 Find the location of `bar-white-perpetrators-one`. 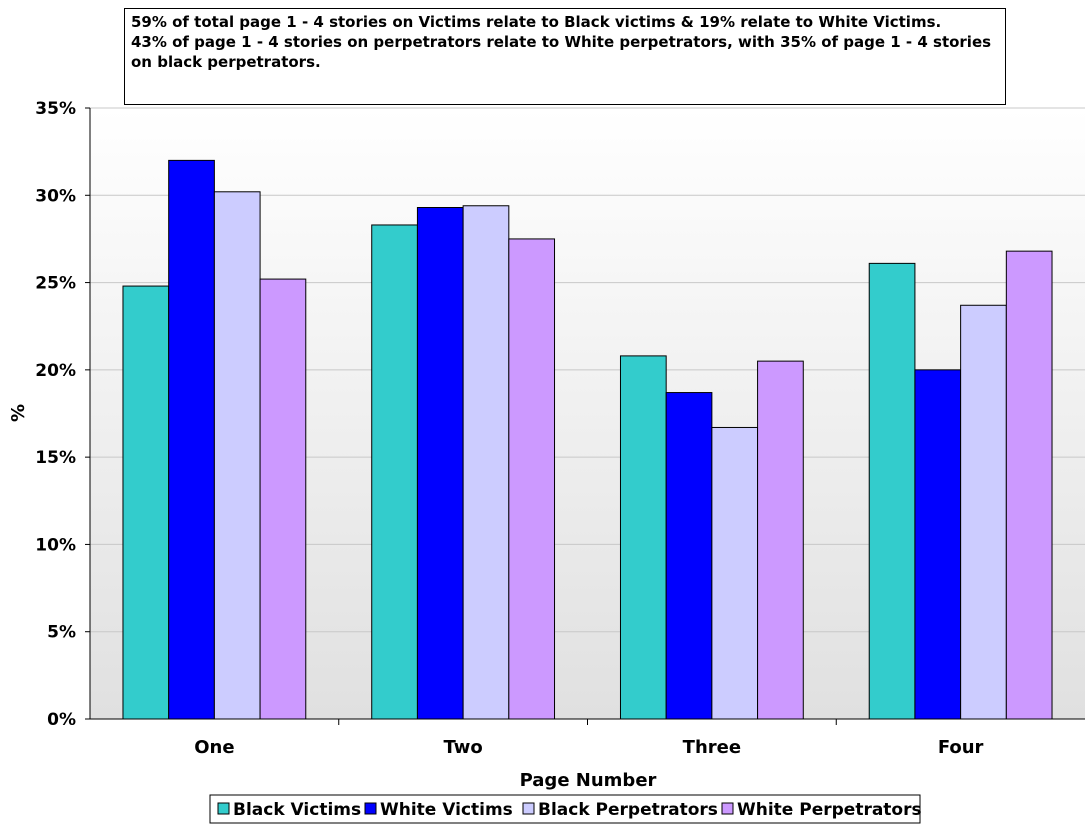

bar-white-perpetrators-one is located at coordinates (283, 499).